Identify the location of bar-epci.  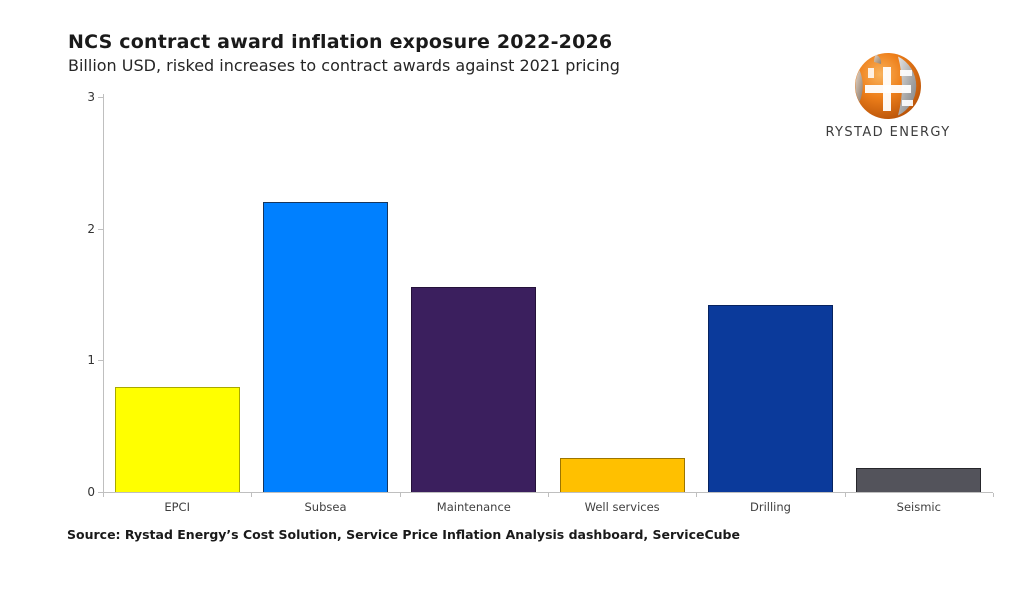
(177, 439).